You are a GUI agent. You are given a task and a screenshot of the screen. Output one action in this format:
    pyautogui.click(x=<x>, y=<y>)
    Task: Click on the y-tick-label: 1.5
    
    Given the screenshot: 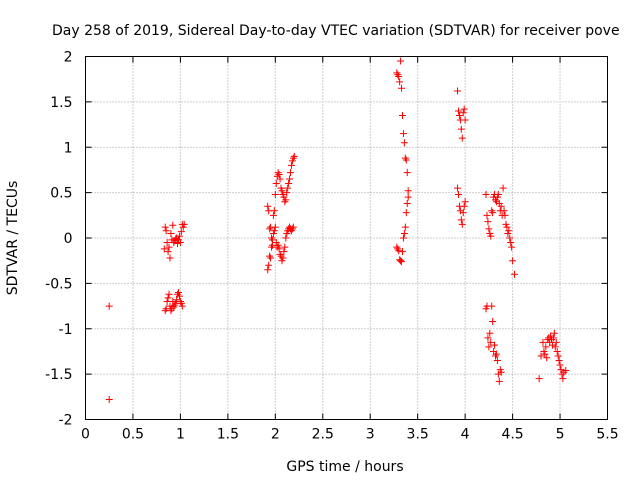 What is the action you would take?
    pyautogui.click(x=61, y=103)
    